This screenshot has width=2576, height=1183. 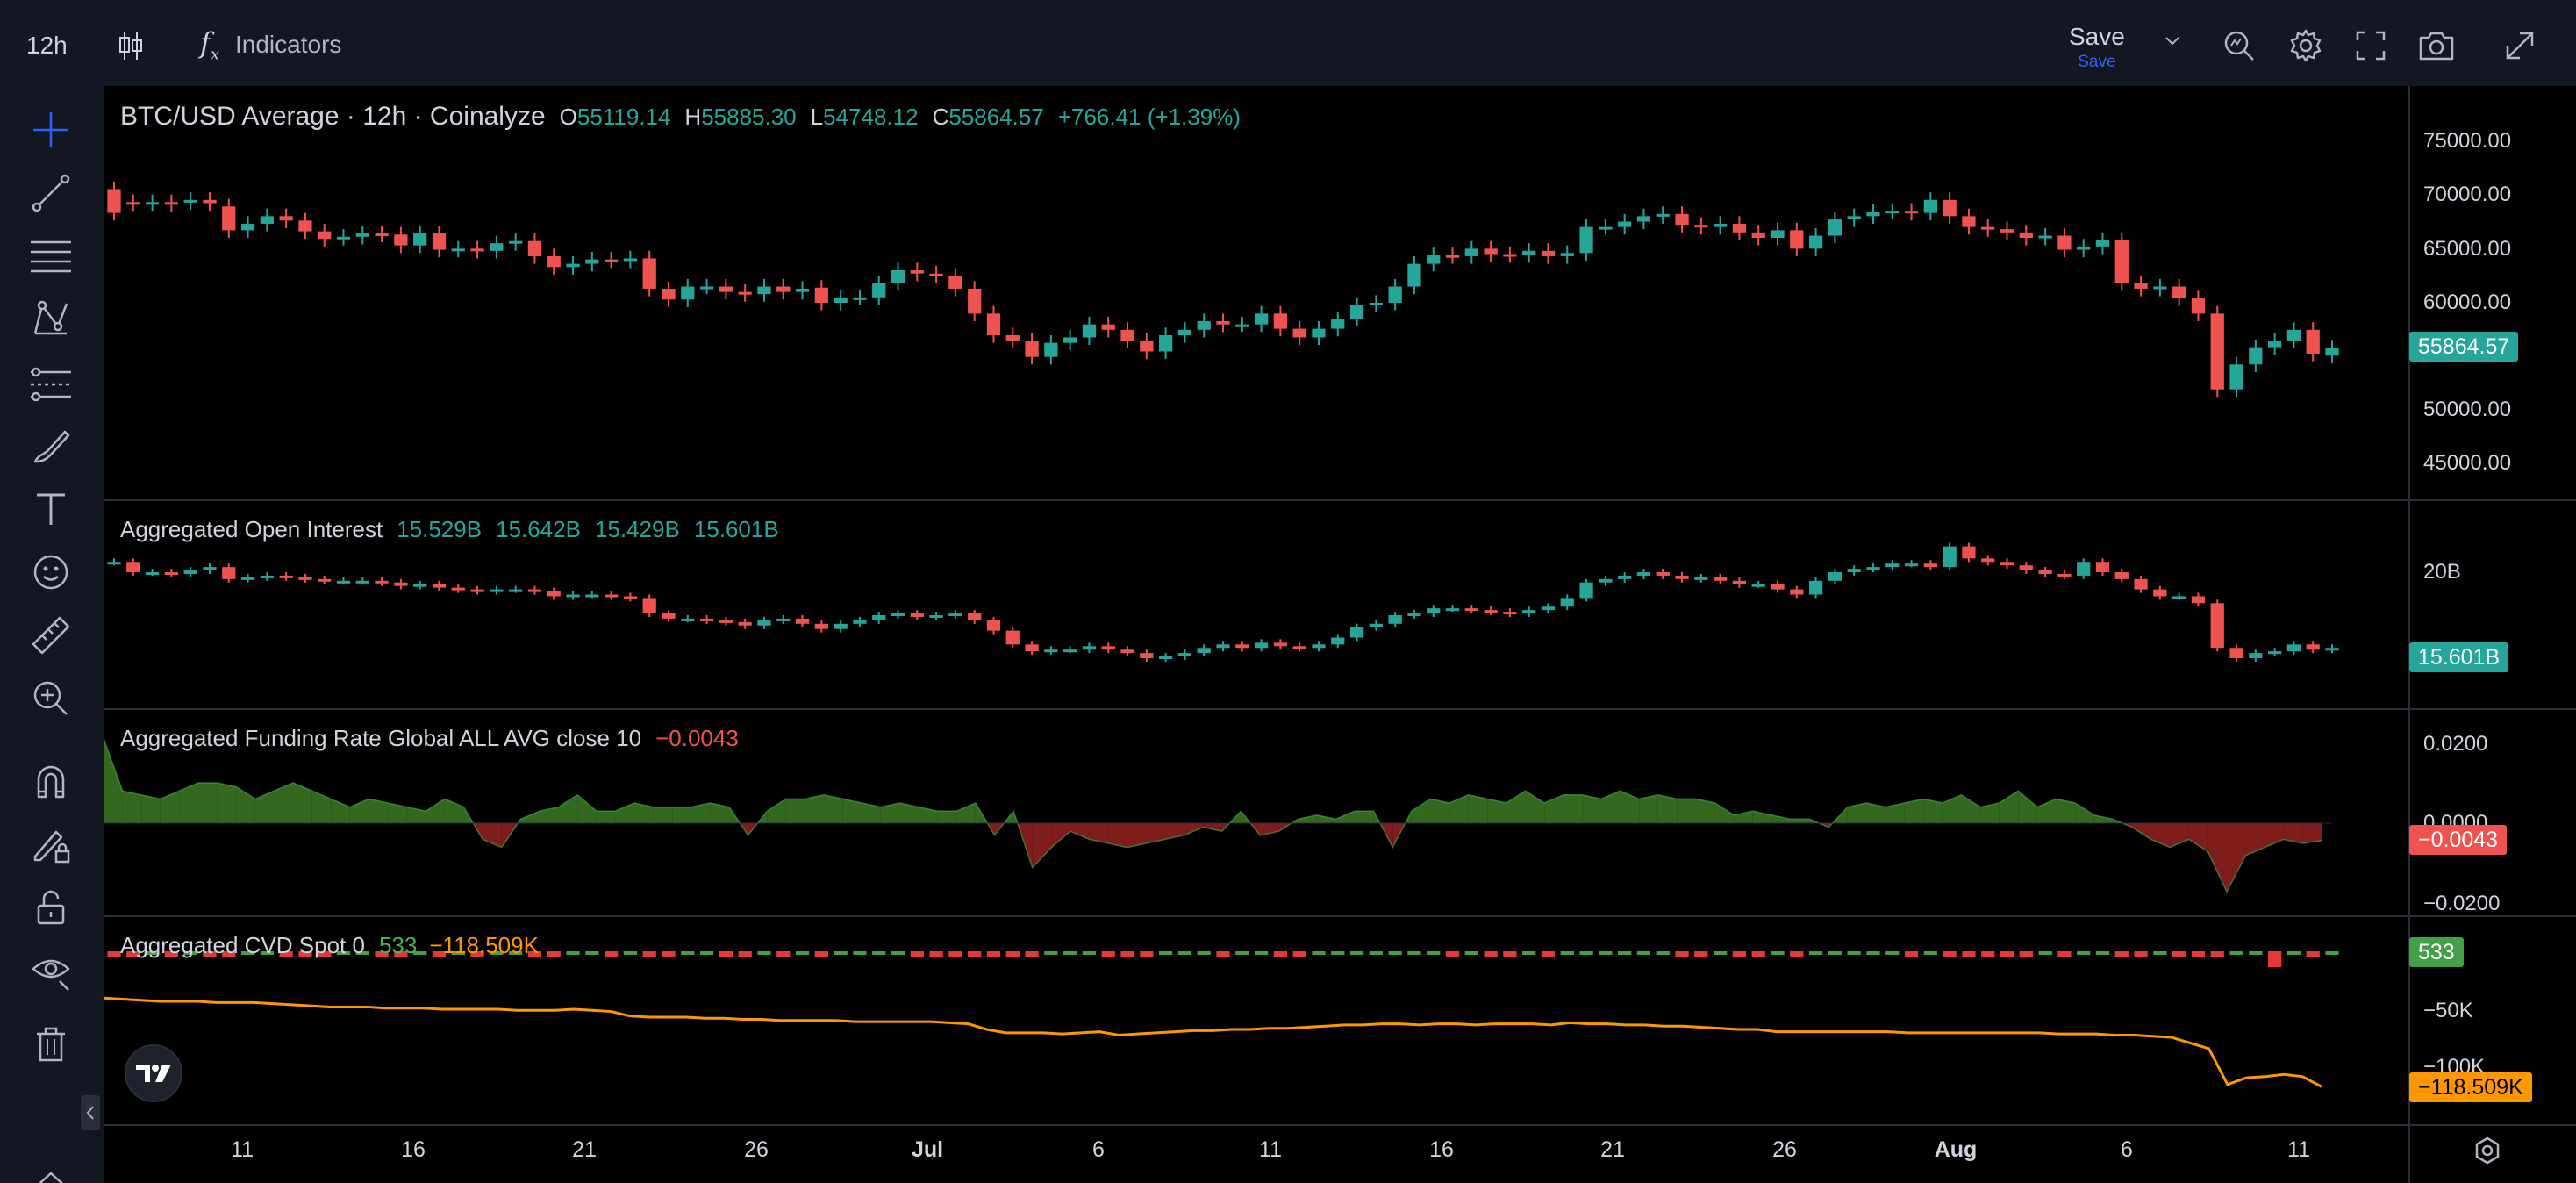 What do you see at coordinates (50, 635) in the screenshot?
I see `ruler-icon` at bounding box center [50, 635].